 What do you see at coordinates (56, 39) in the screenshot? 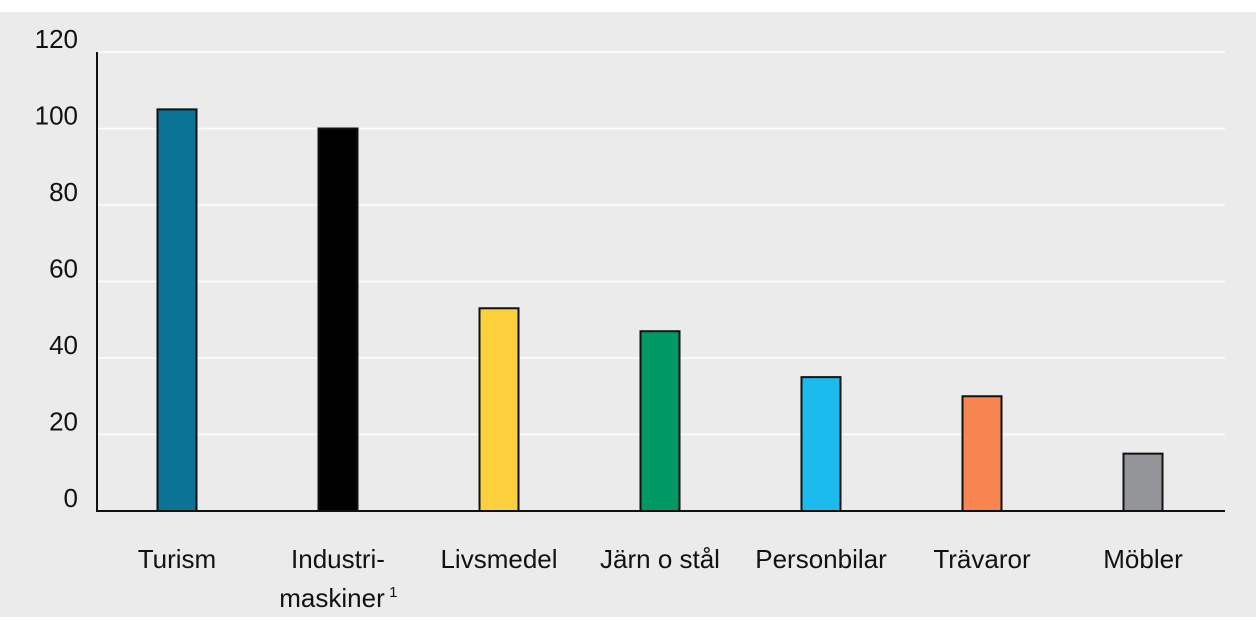
I see `y-tick-label: 120` at bounding box center [56, 39].